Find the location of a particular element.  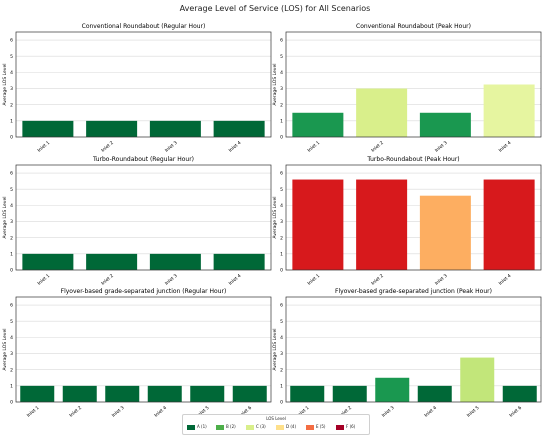

legend-label-d: D (4) is located at coordinates (291, 426).